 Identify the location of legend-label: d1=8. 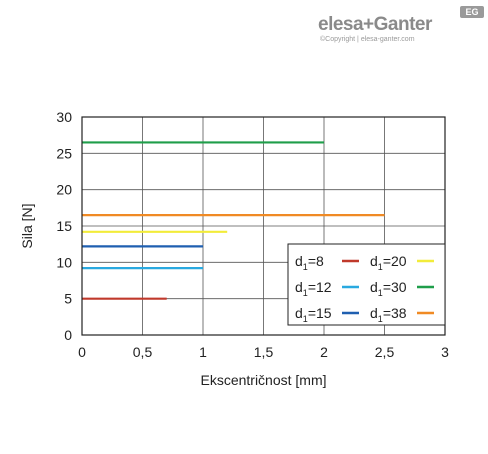
(309, 262).